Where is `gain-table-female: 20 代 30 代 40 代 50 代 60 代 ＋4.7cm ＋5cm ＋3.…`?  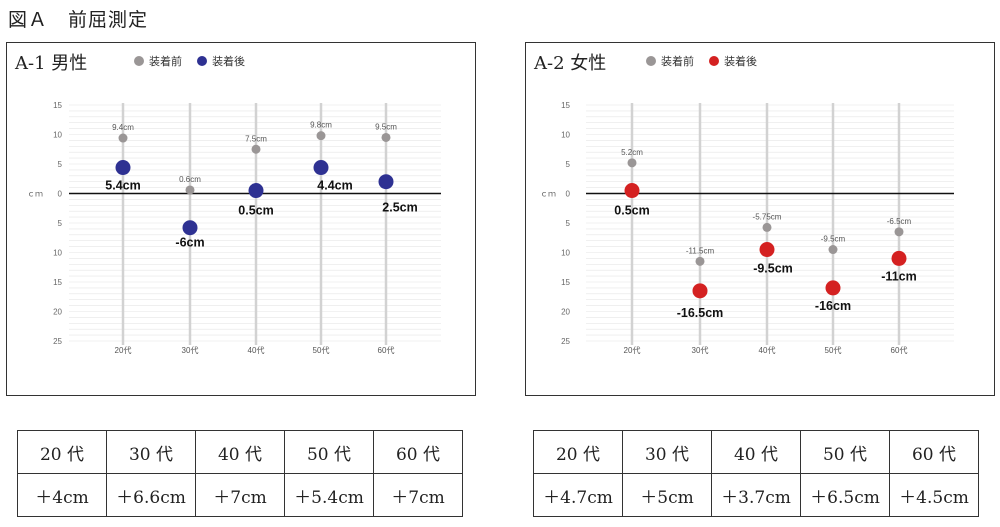 gain-table-female: 20 代 30 代 40 代 50 代 60 代 ＋4.7cm ＋5cm ＋3.… is located at coordinates (756, 473).